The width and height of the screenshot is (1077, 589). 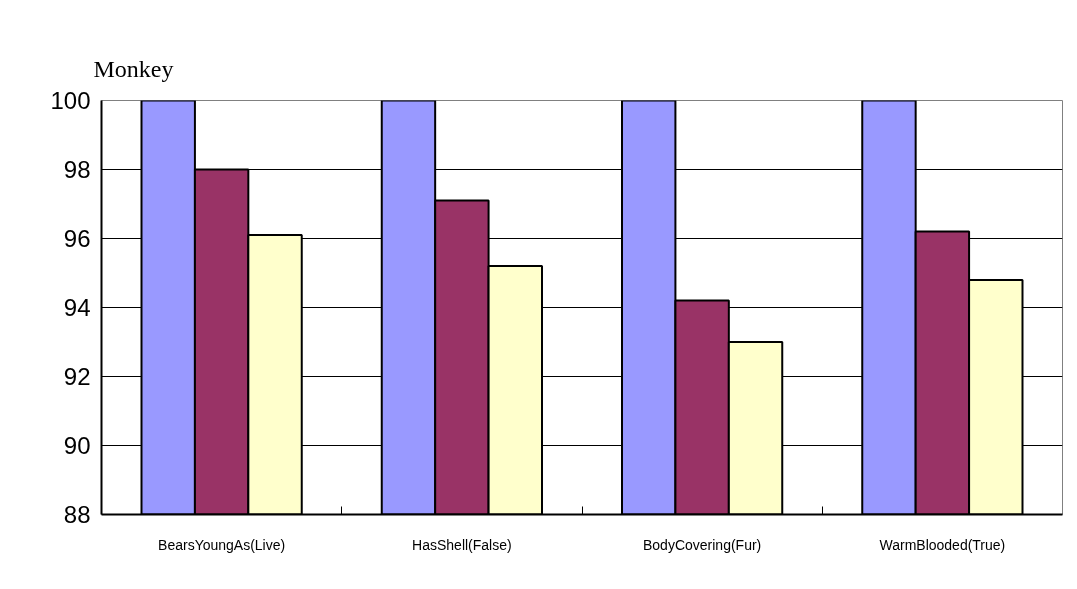 What do you see at coordinates (77, 238) in the screenshot?
I see `y-tick-label: 96` at bounding box center [77, 238].